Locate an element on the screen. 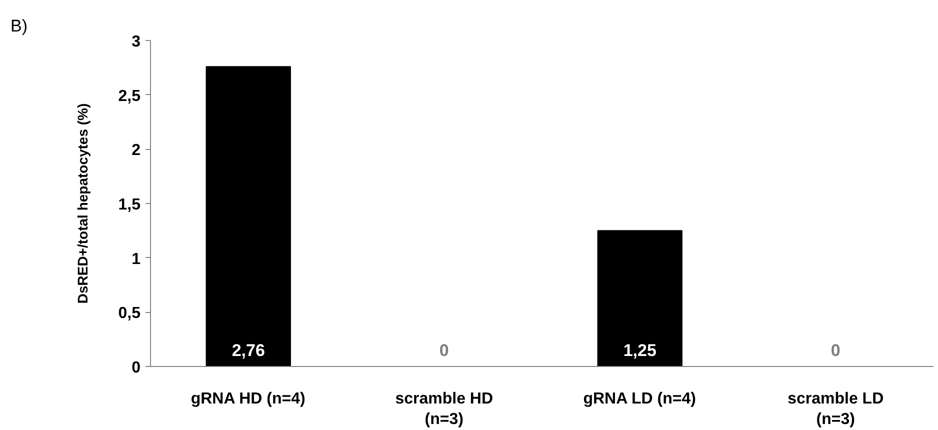  text: B) is located at coordinates (19, 26).